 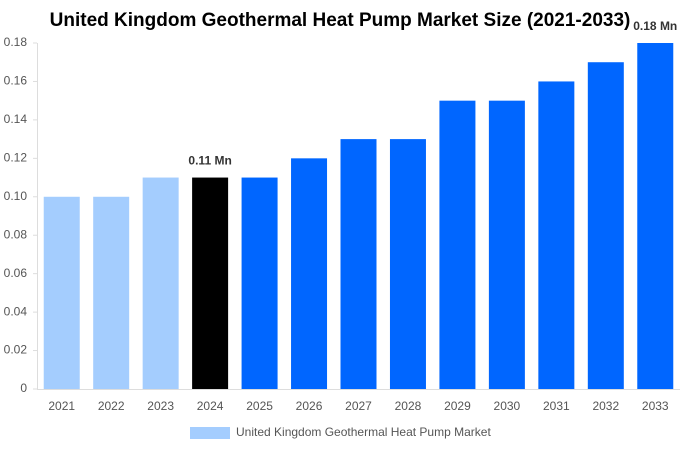 What do you see at coordinates (605, 406) in the screenshot?
I see `x-tick-label: 2032` at bounding box center [605, 406].